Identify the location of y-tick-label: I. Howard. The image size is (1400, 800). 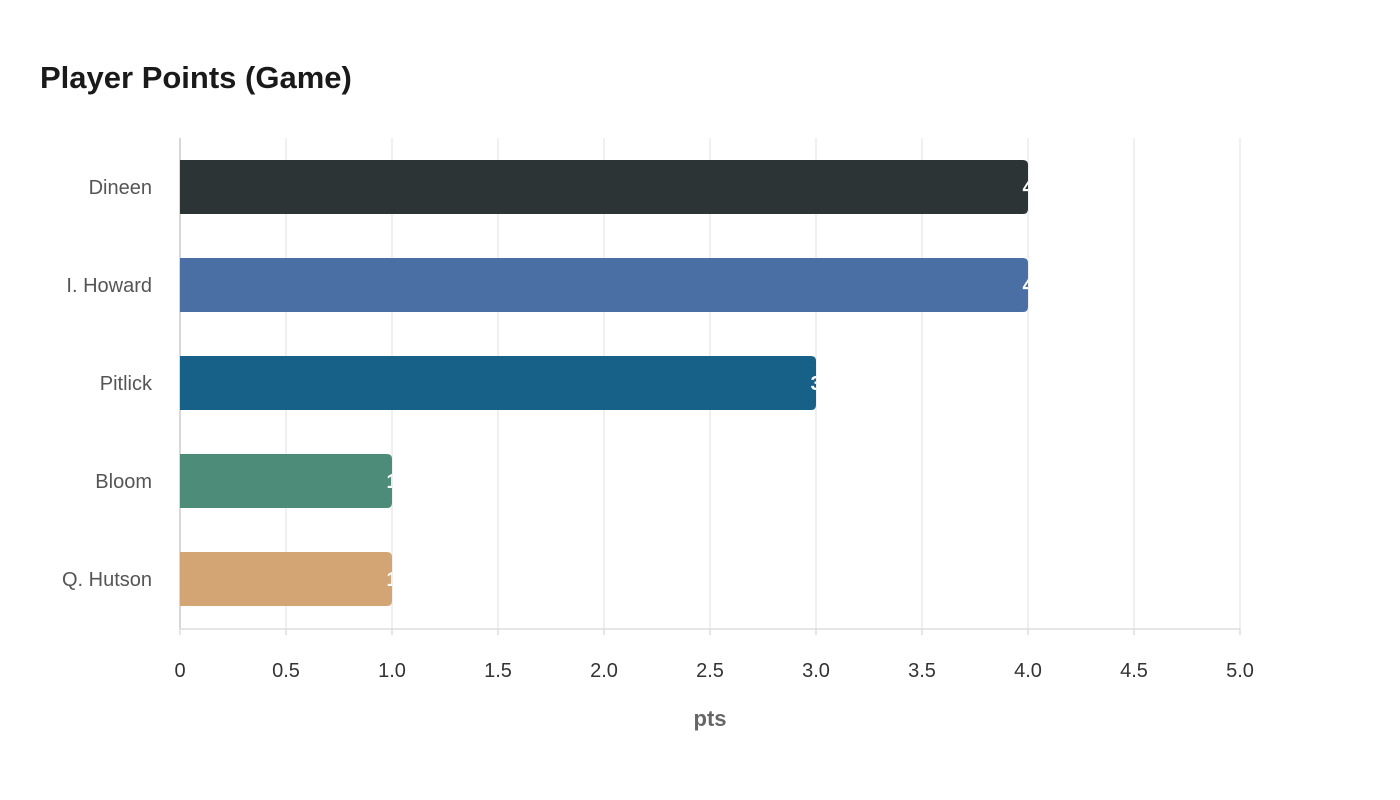
(109, 286).